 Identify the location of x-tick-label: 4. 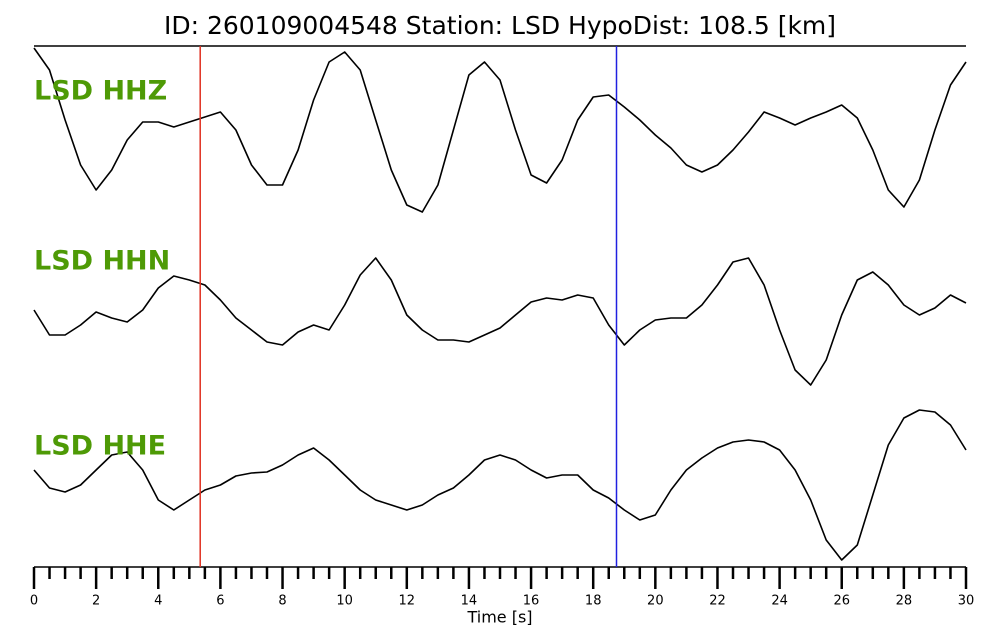
(158, 601).